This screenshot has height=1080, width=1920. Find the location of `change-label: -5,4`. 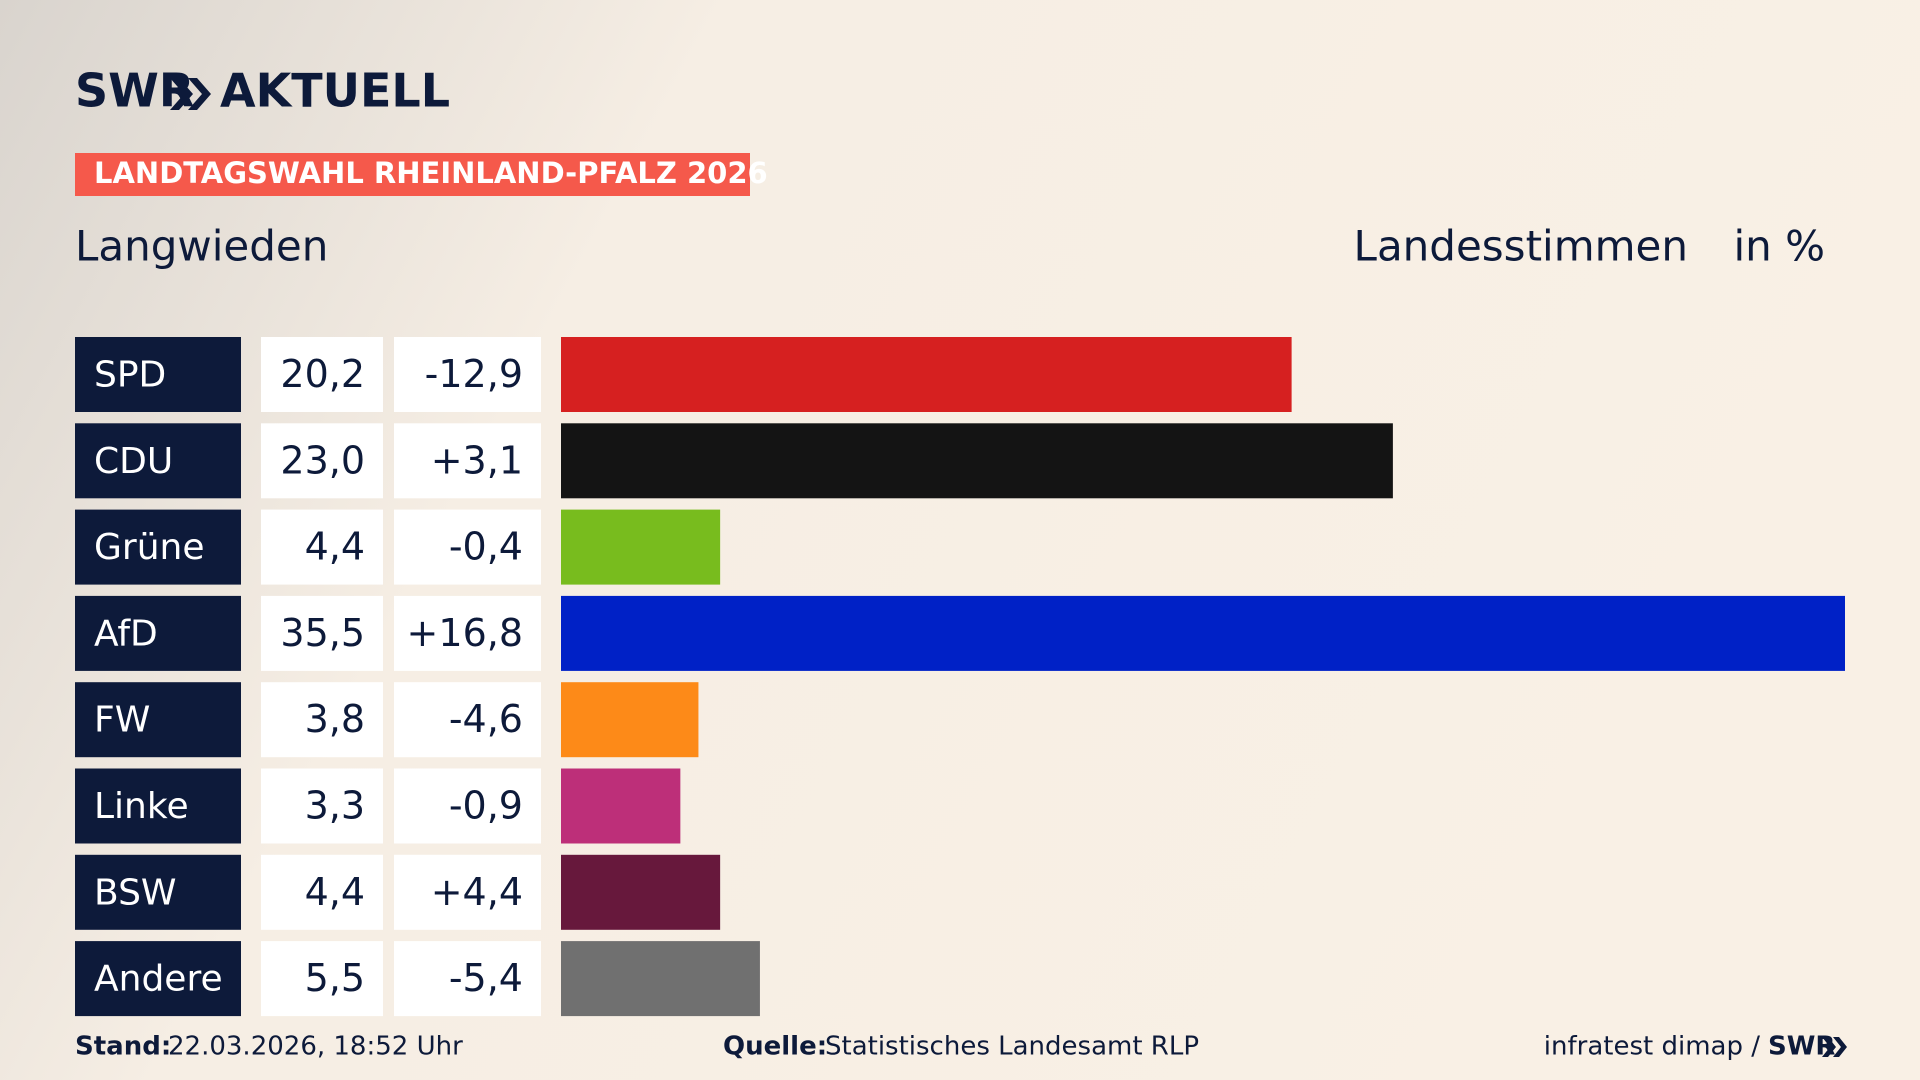

change-label: -5,4 is located at coordinates (486, 978).